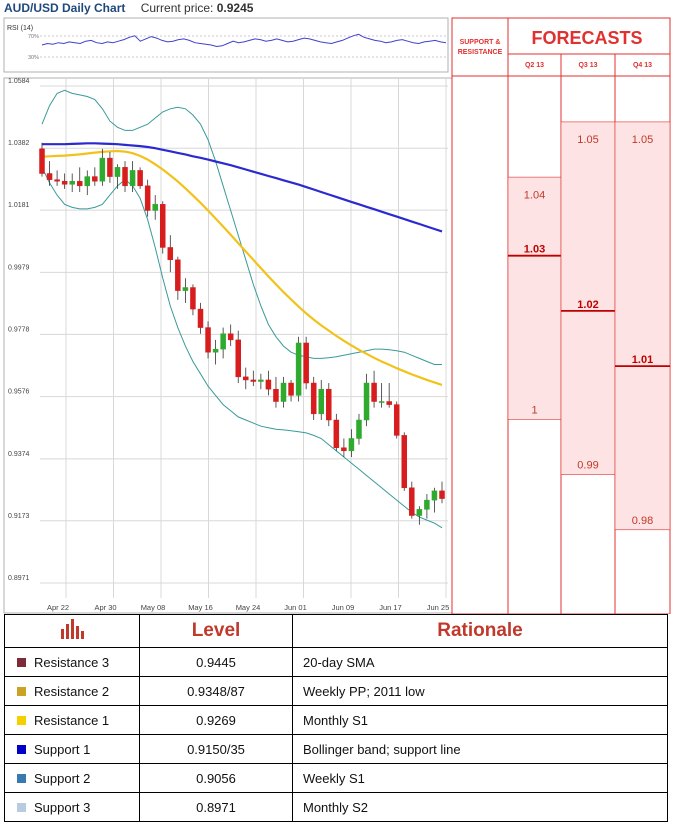 The image size is (676, 826). What do you see at coordinates (153, 607) in the screenshot?
I see `x-tick-label: May 08` at bounding box center [153, 607].